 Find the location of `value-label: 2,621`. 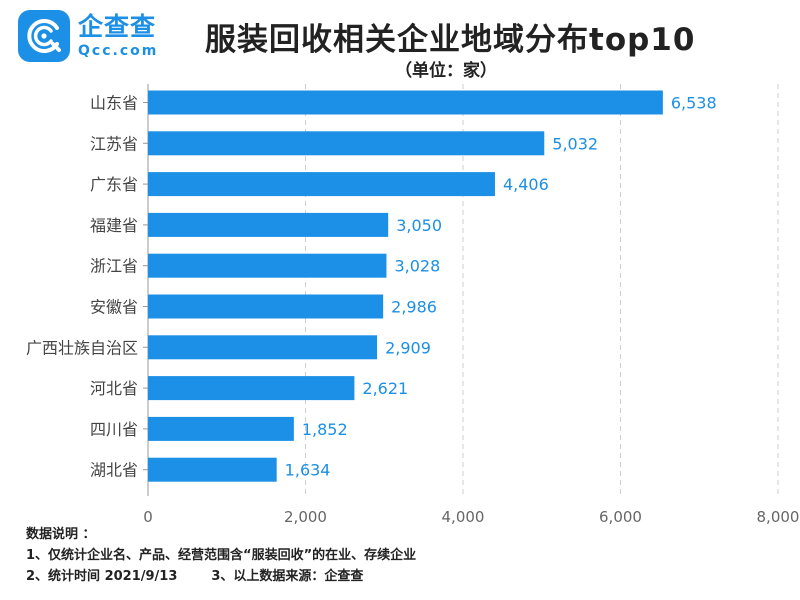

value-label: 2,621 is located at coordinates (385, 388).